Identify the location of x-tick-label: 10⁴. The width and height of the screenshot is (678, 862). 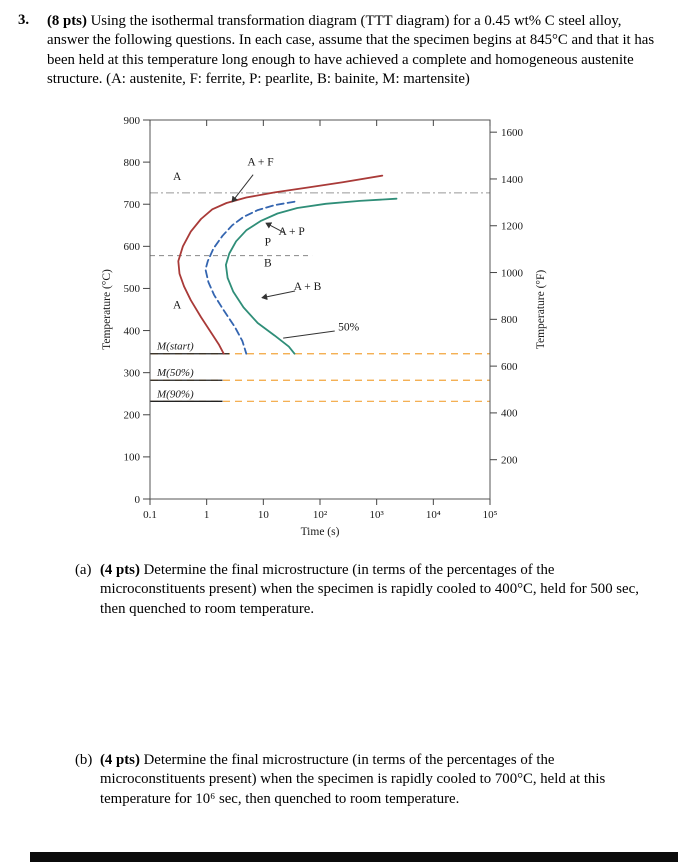
(433, 515).